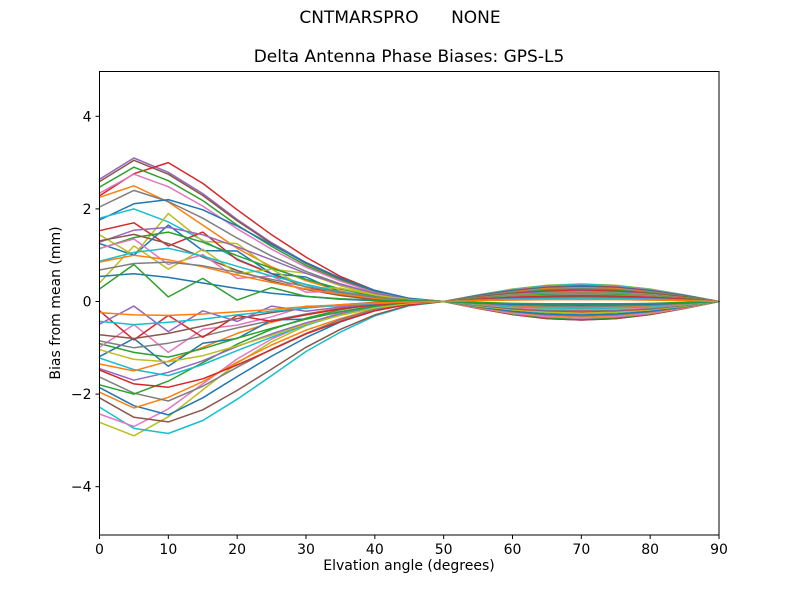 The height and width of the screenshot is (600, 800). Describe the element at coordinates (306, 550) in the screenshot. I see `x-tick-label: 30` at that location.